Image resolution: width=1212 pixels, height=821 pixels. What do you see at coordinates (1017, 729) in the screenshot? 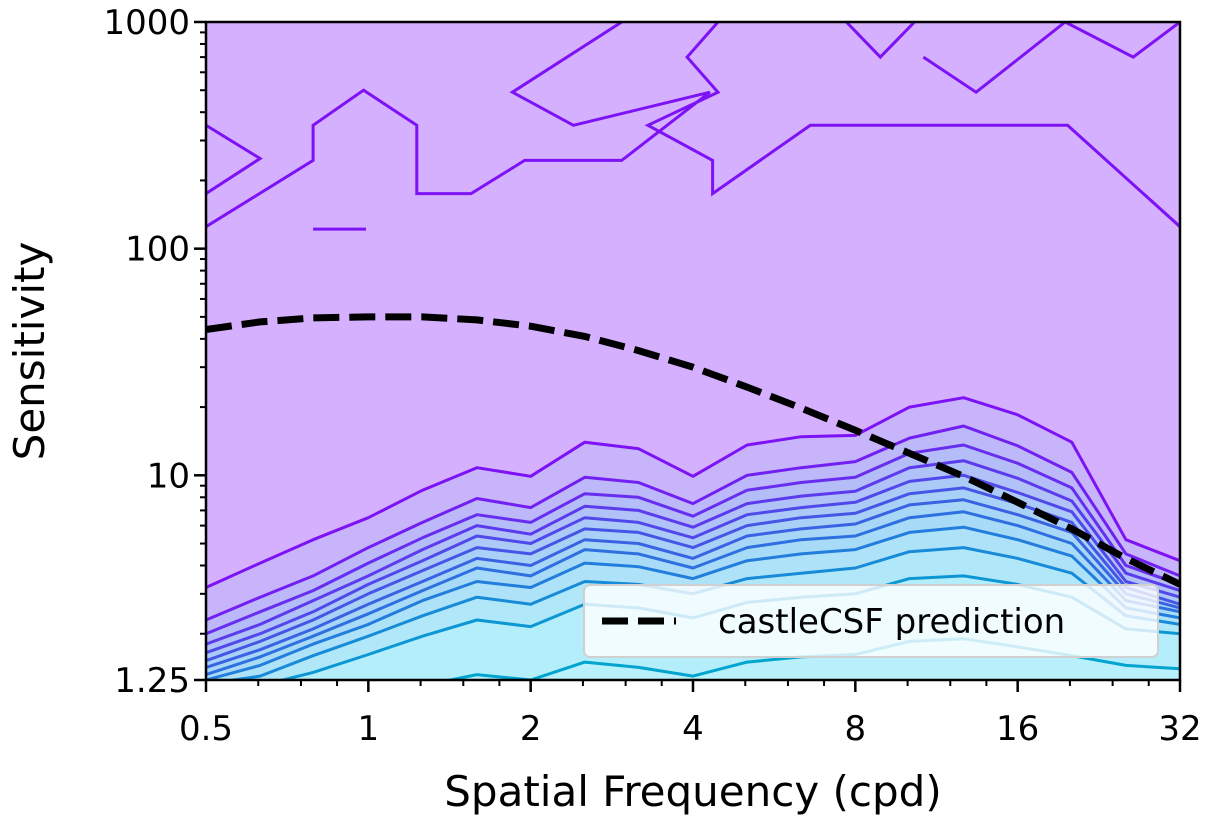
I see `x-tick-label: 16` at bounding box center [1017, 729].